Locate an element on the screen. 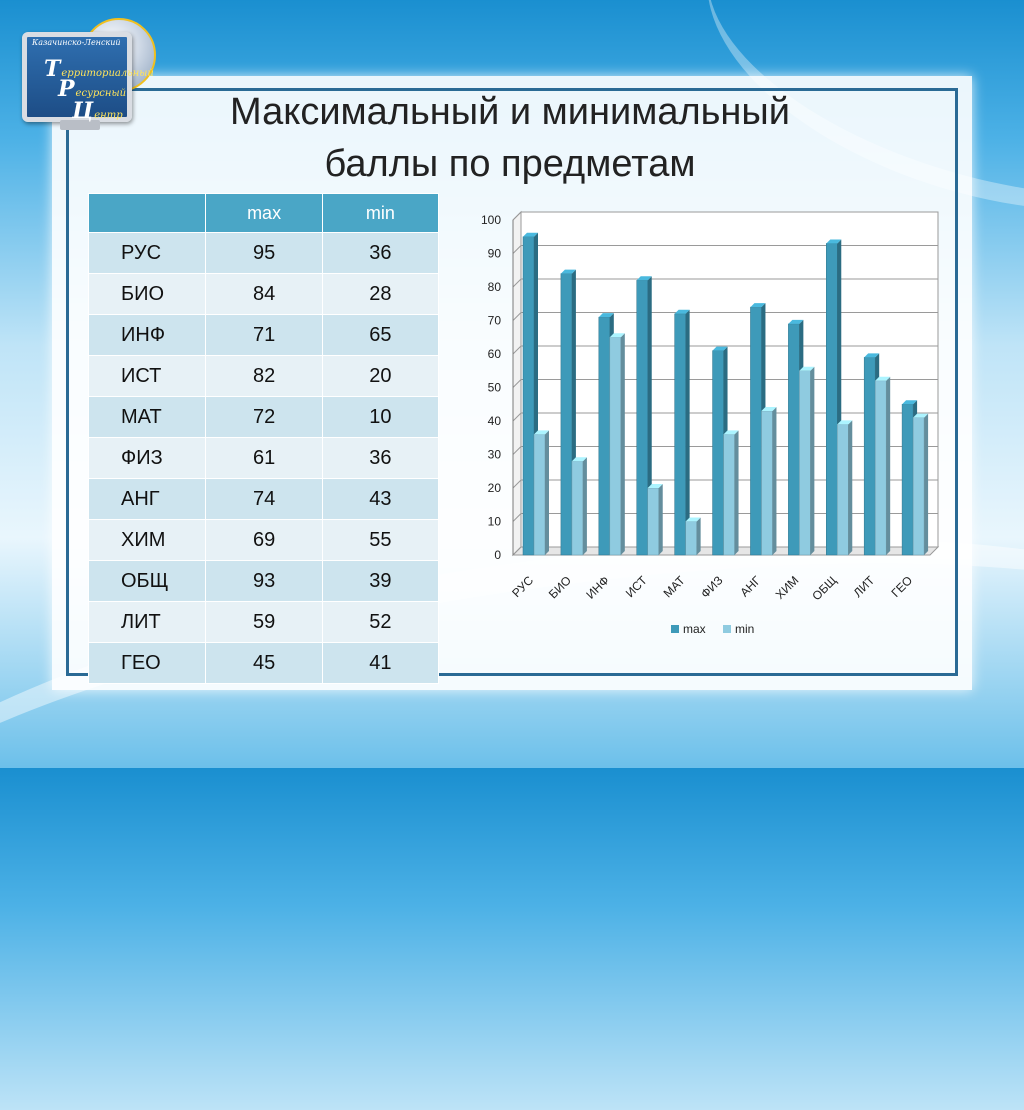 The height and width of the screenshot is (1110, 1024). cell-min: 10 is located at coordinates (380, 417).